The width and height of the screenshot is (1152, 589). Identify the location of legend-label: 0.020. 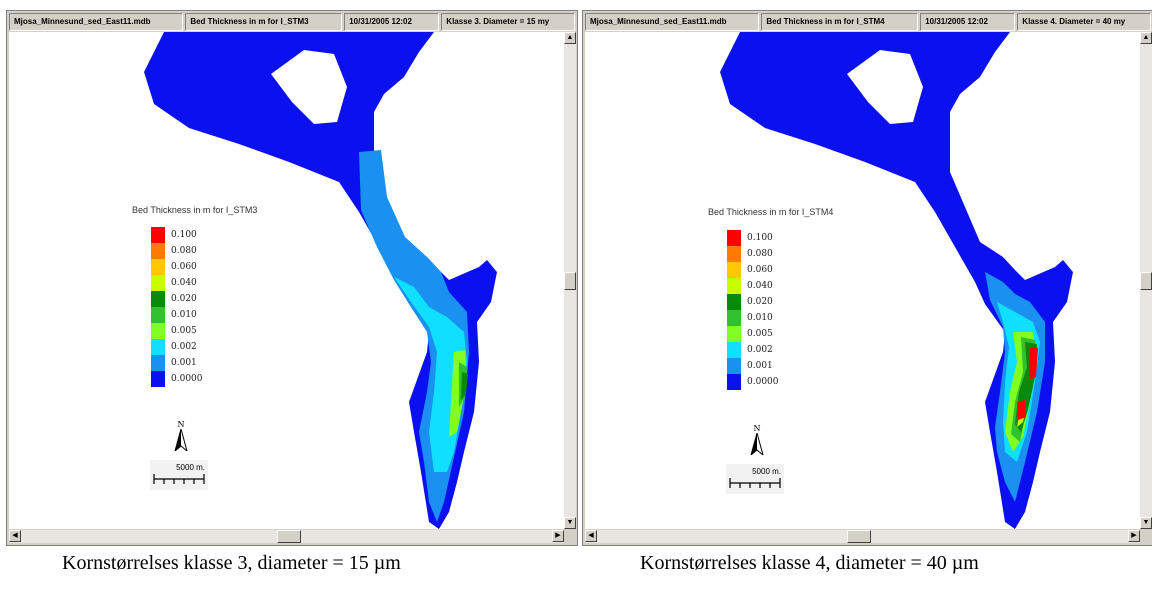
(184, 299).